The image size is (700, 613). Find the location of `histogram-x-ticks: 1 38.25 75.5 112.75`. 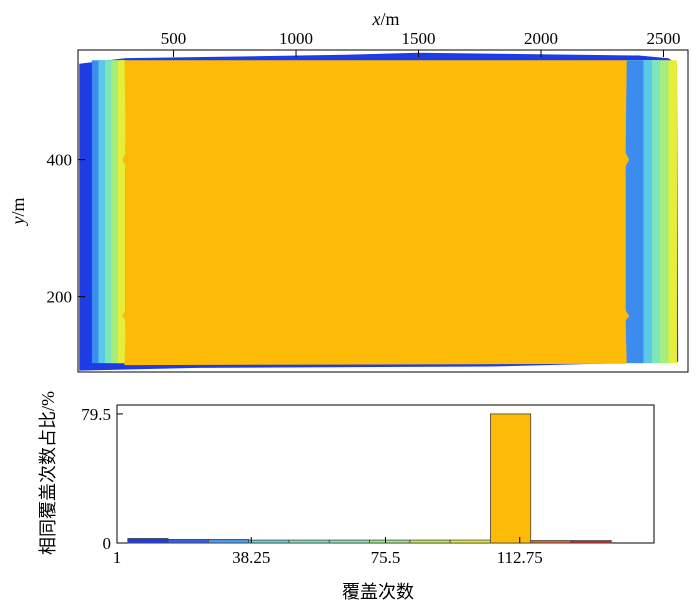

histogram-x-ticks: 1 38.25 75.5 112.75 is located at coordinates (328, 552).